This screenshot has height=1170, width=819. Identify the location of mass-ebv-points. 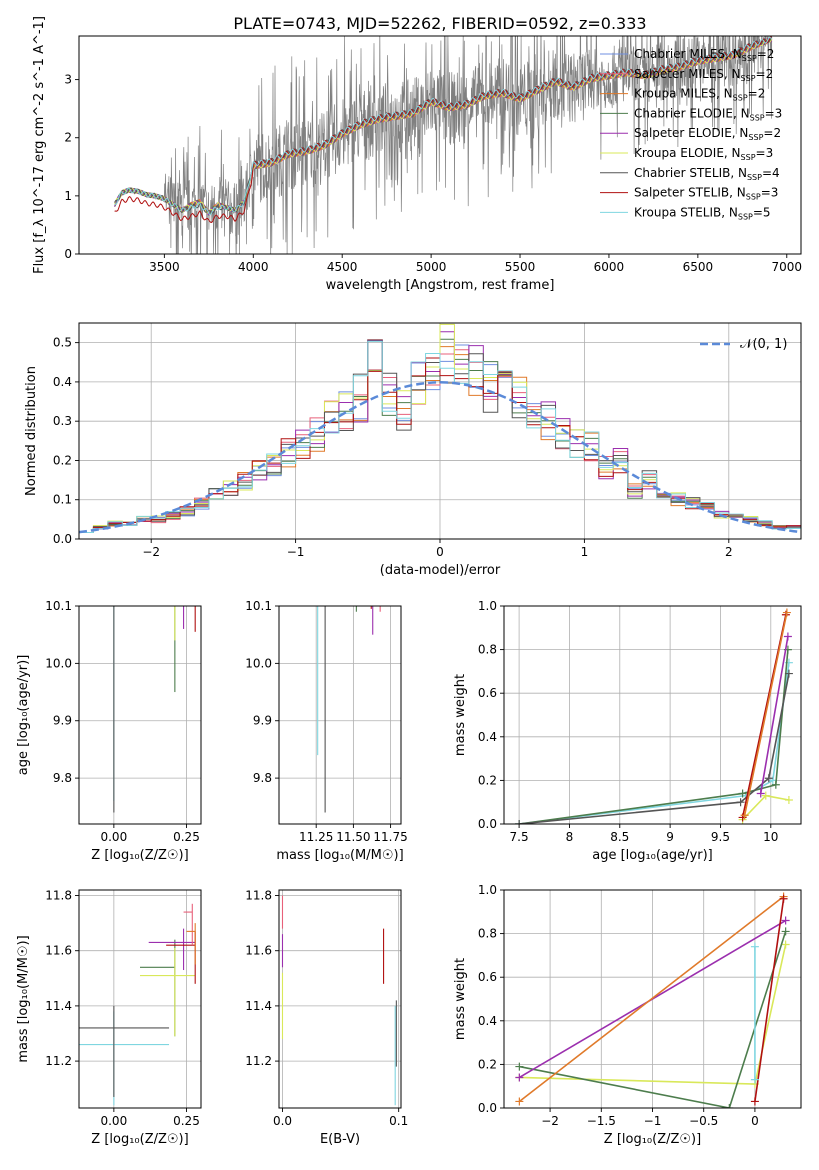
(339, 1000).